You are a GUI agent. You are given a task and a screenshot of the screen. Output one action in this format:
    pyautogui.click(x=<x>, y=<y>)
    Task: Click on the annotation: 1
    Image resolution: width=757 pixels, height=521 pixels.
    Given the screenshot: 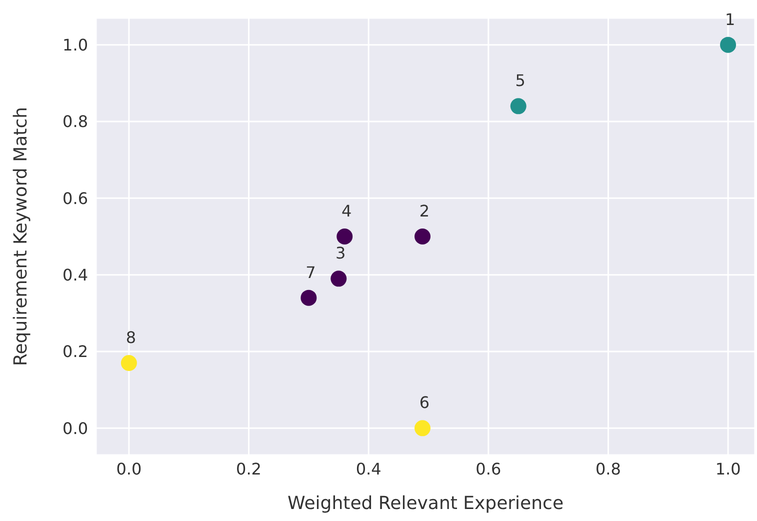 What is the action you would take?
    pyautogui.click(x=730, y=19)
    